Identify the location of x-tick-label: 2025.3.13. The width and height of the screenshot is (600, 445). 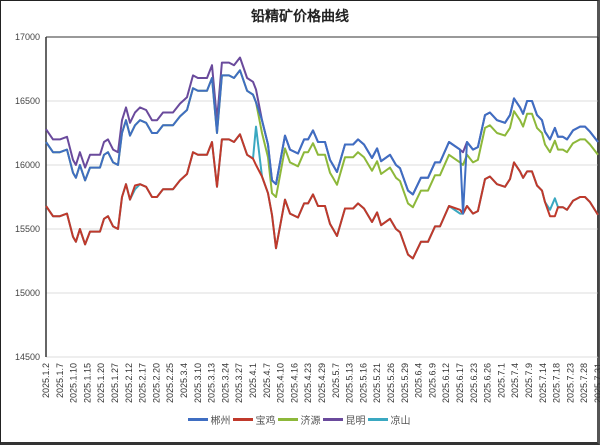
(212, 383).